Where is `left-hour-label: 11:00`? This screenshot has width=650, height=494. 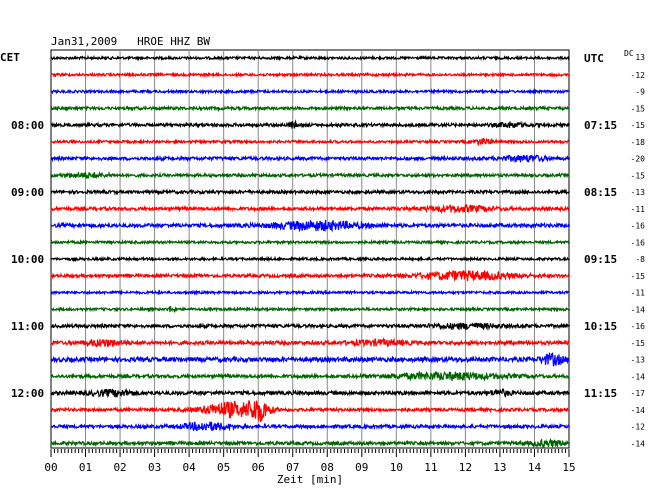 left-hour-label: 11:00 is located at coordinates (27, 326).